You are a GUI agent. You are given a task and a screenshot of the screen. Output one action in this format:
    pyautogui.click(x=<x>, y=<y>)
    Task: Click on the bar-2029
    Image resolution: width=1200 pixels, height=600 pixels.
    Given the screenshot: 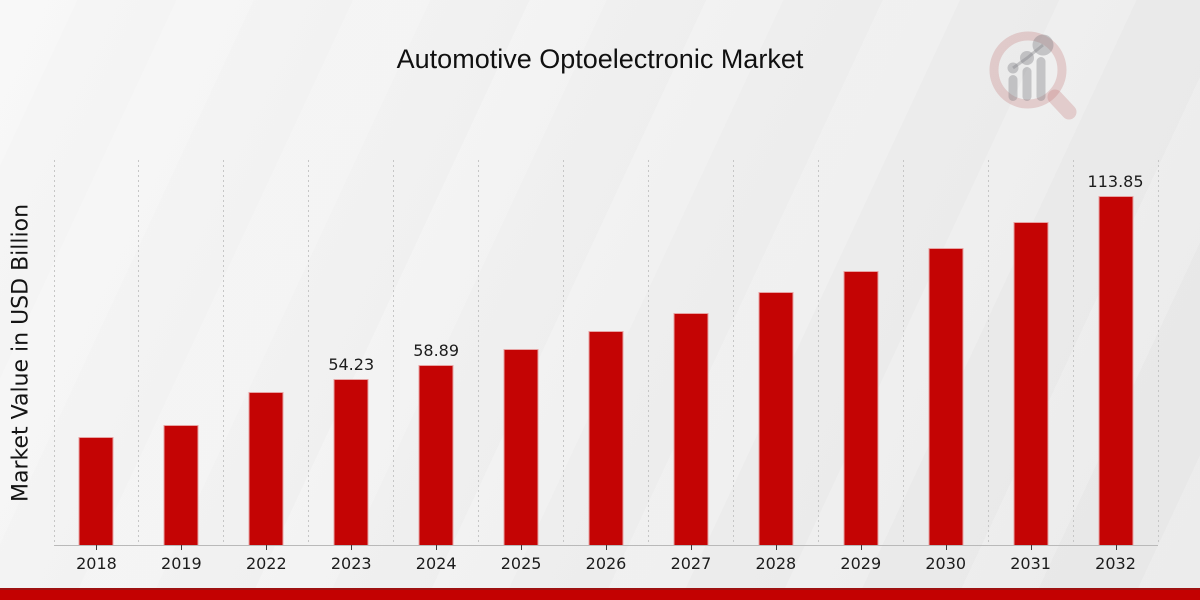 What is the action you would take?
    pyautogui.click(x=861, y=407)
    